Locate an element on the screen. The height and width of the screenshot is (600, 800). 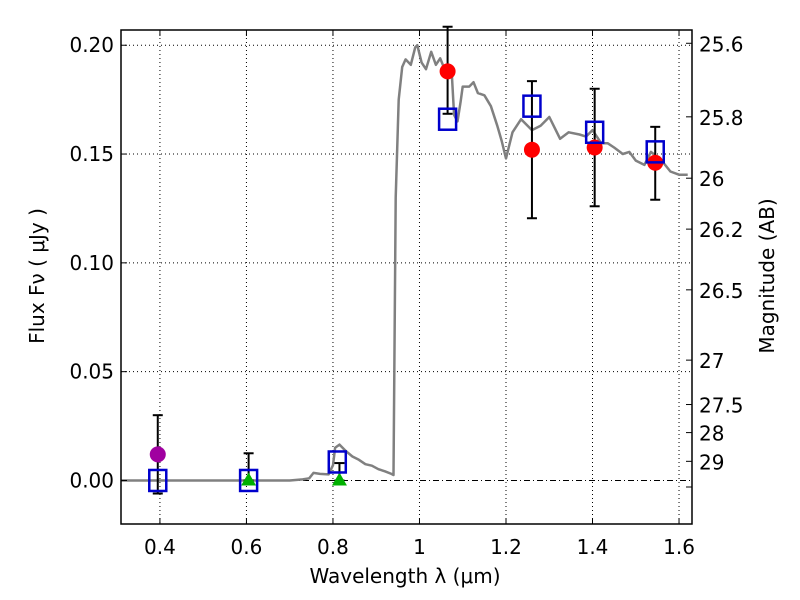
x-tick-label: 1.6 is located at coordinates (679, 547).